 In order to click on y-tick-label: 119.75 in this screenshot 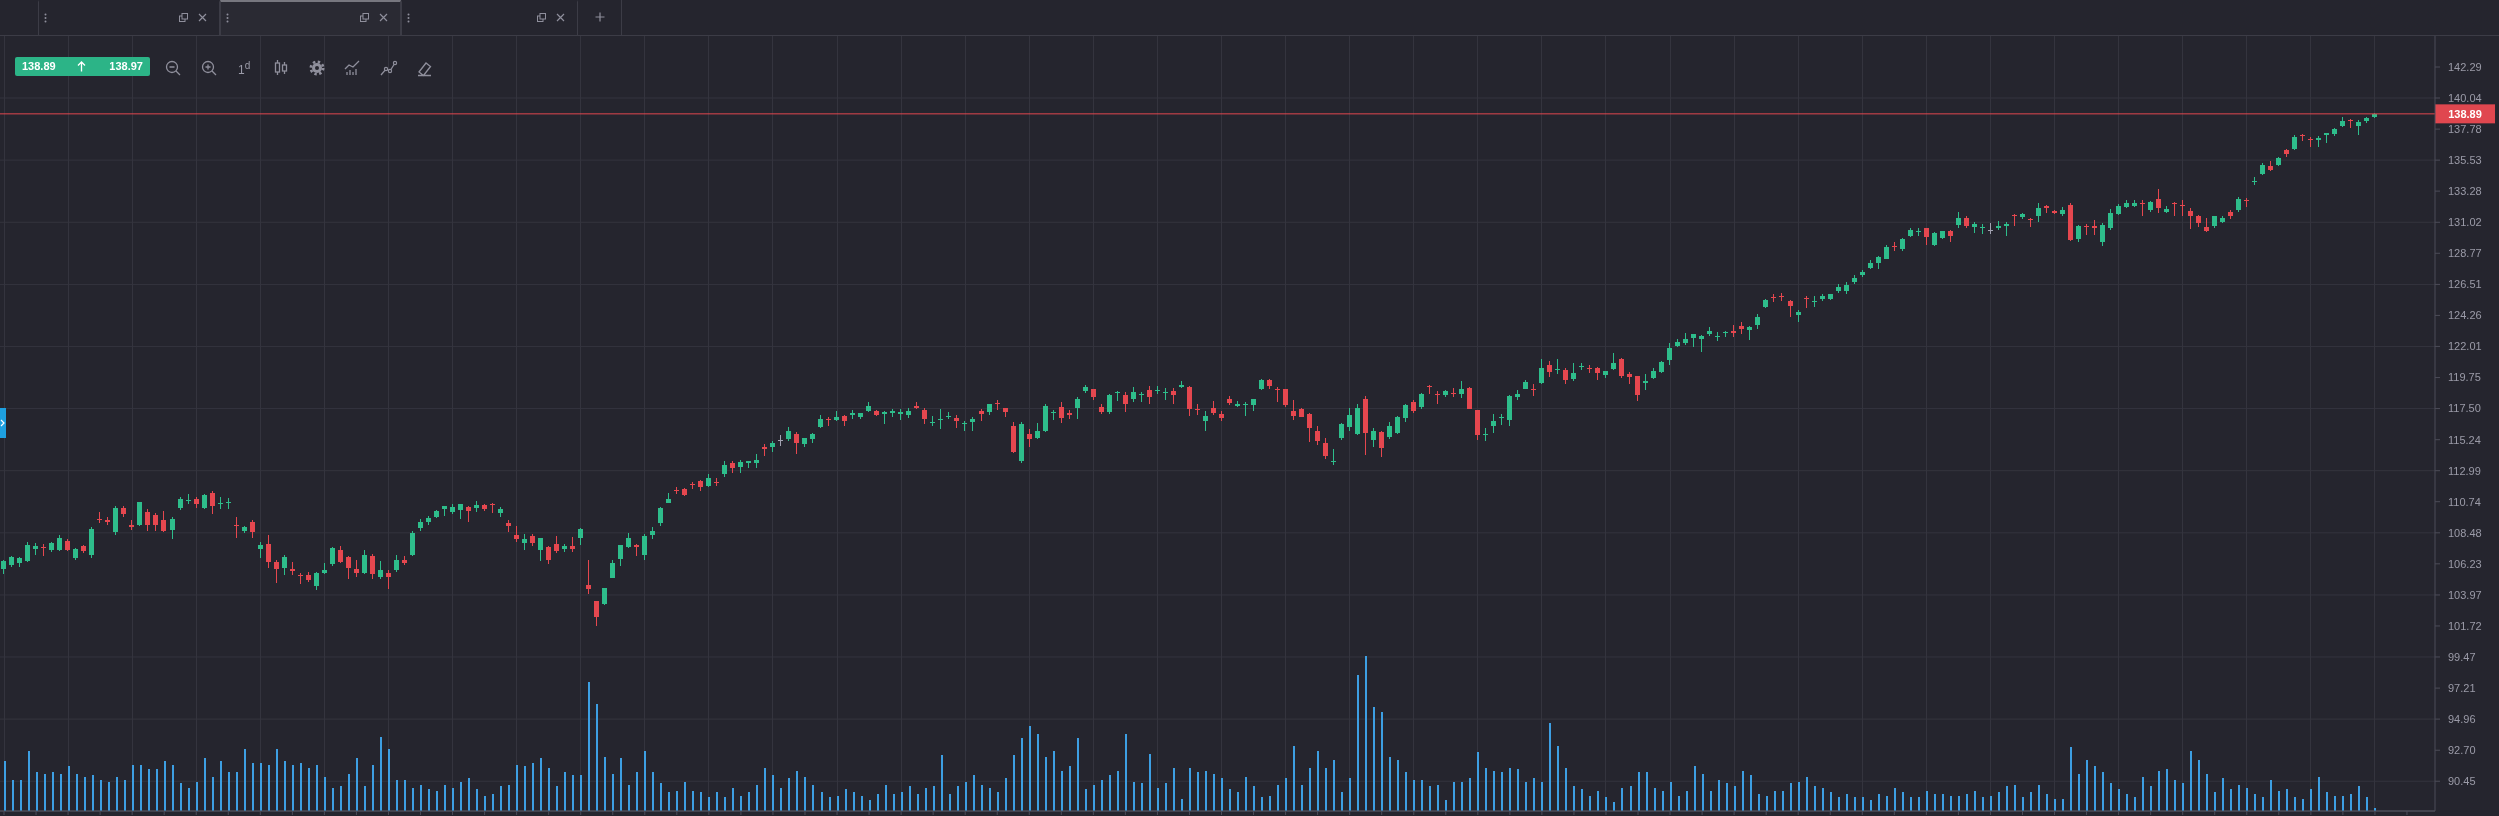, I will do `click(2464, 377)`.